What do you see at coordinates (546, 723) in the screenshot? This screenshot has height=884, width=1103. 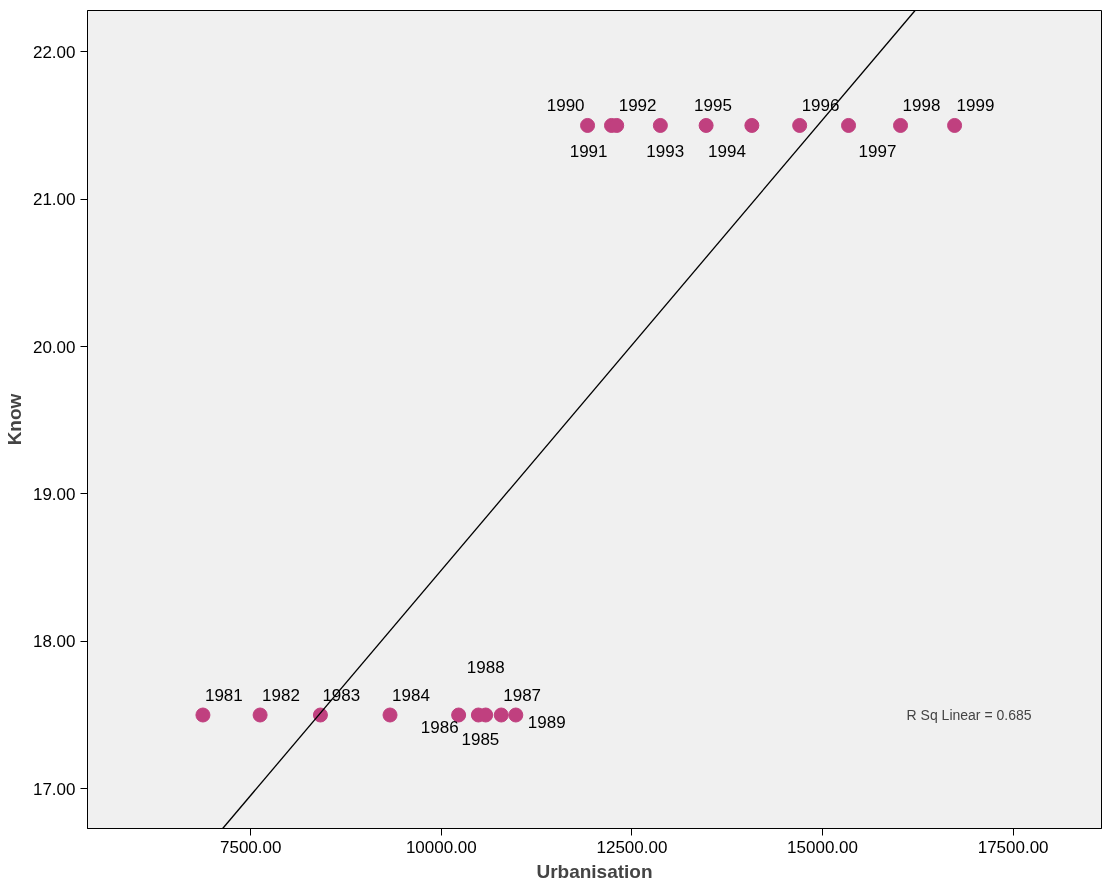 I see `annotation: 1989` at bounding box center [546, 723].